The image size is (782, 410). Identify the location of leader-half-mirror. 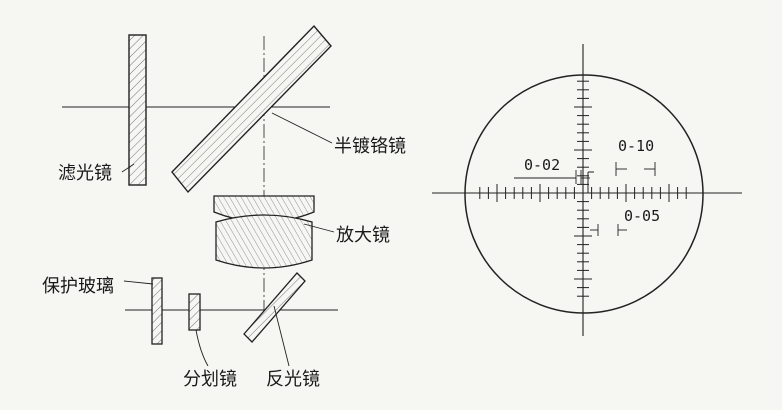
(302, 128).